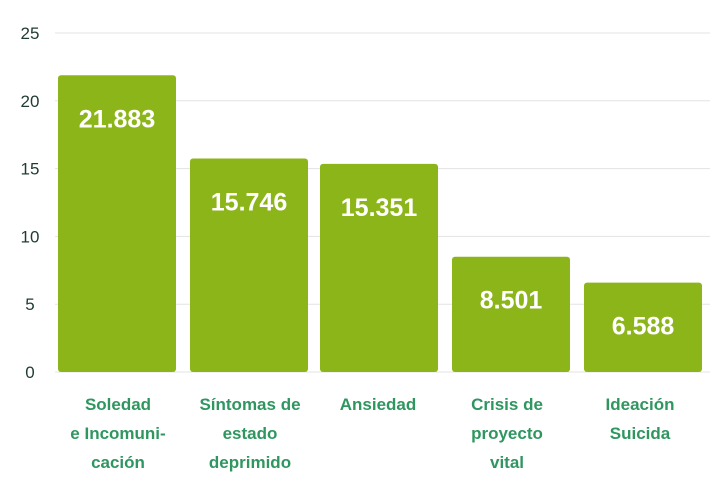  What do you see at coordinates (250, 462) in the screenshot?
I see `category-label-line: deprimido` at bounding box center [250, 462].